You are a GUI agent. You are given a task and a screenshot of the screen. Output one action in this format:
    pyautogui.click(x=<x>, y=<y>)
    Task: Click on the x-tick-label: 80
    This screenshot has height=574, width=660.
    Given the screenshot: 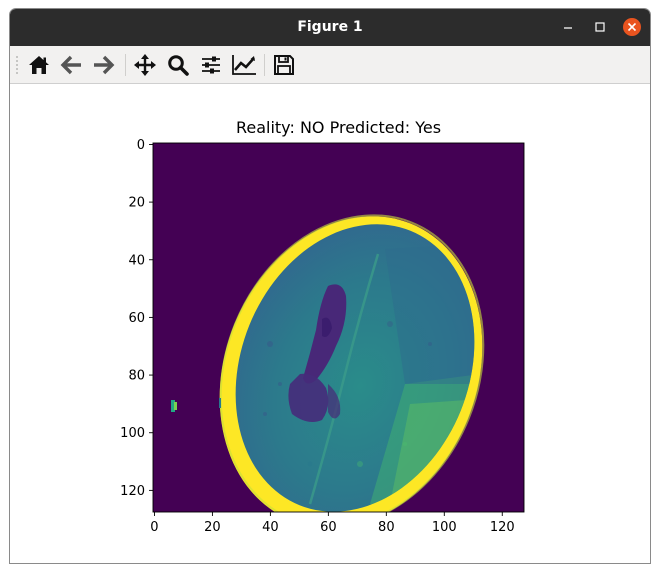 What is the action you would take?
    pyautogui.click(x=386, y=527)
    